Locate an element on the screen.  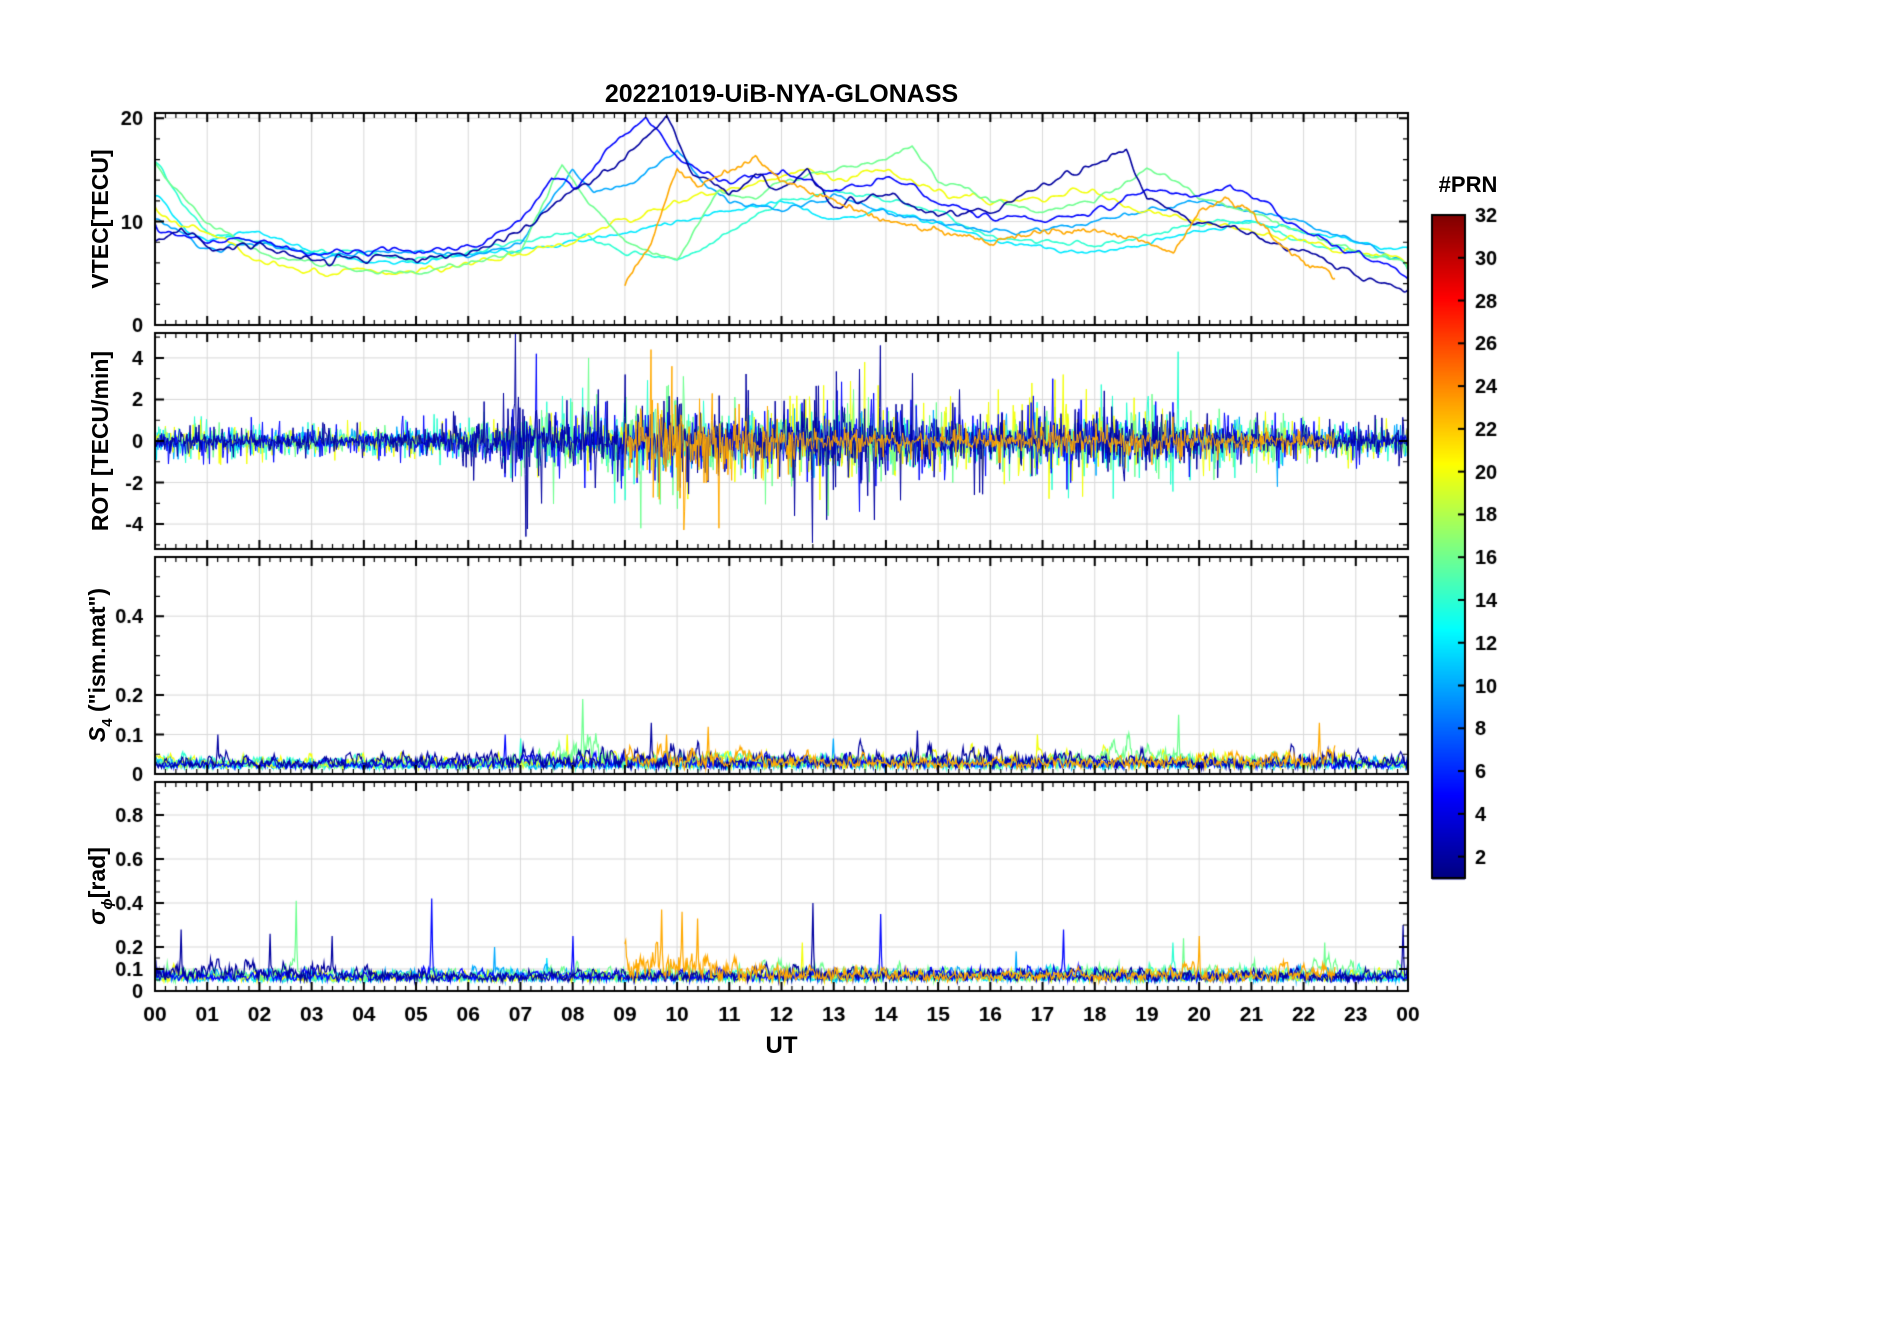
ylabel-sigma-phi: σϕ[rad] is located at coordinates (98, 886).